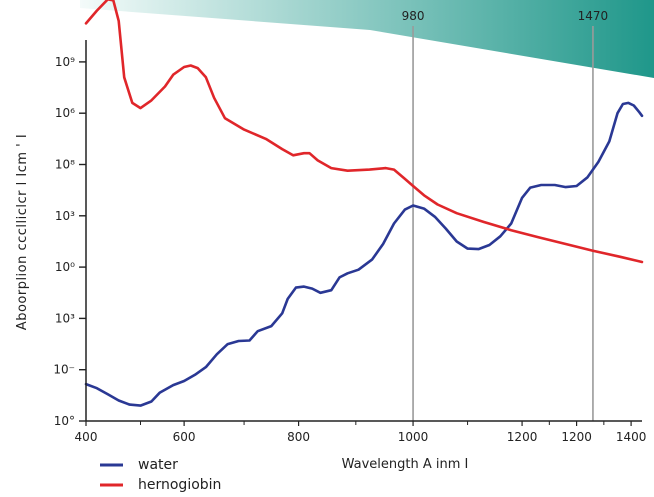  I want to click on x-tick-label: 400, so click(86, 437).